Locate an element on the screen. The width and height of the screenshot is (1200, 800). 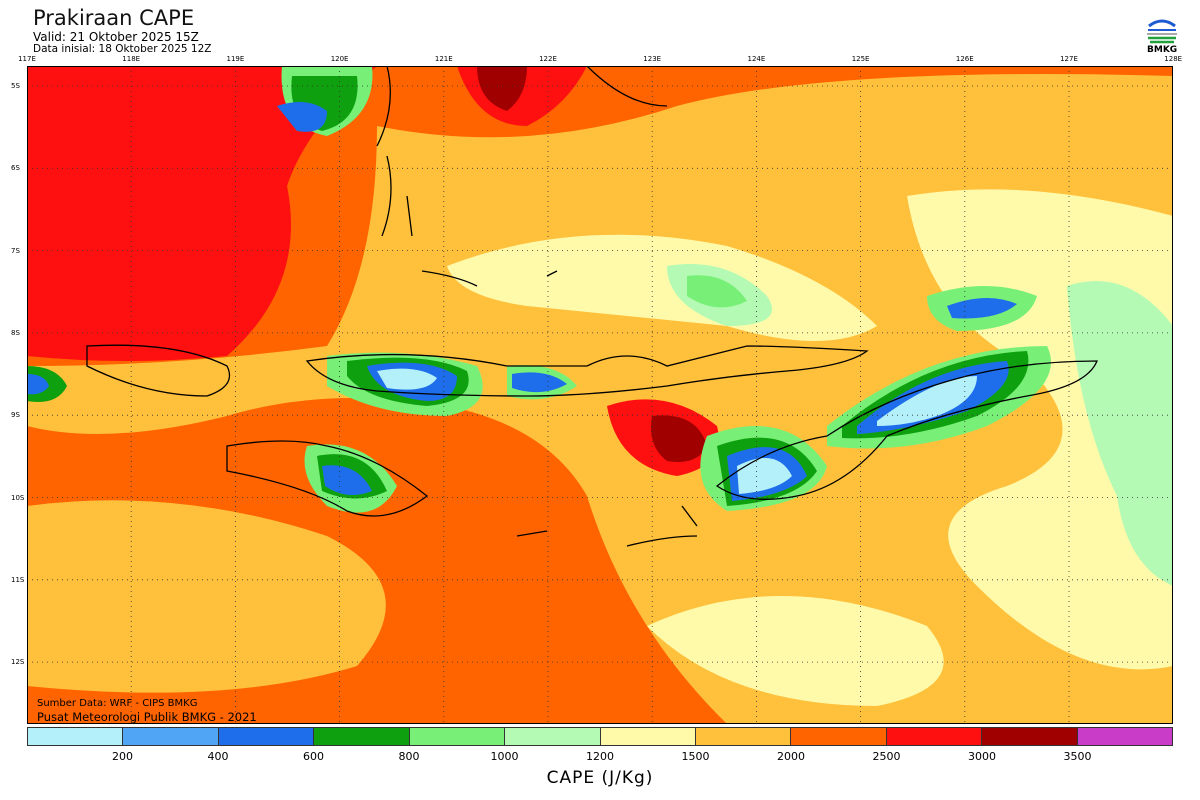
colorbar-tick-label: 3000 is located at coordinates (982, 756).